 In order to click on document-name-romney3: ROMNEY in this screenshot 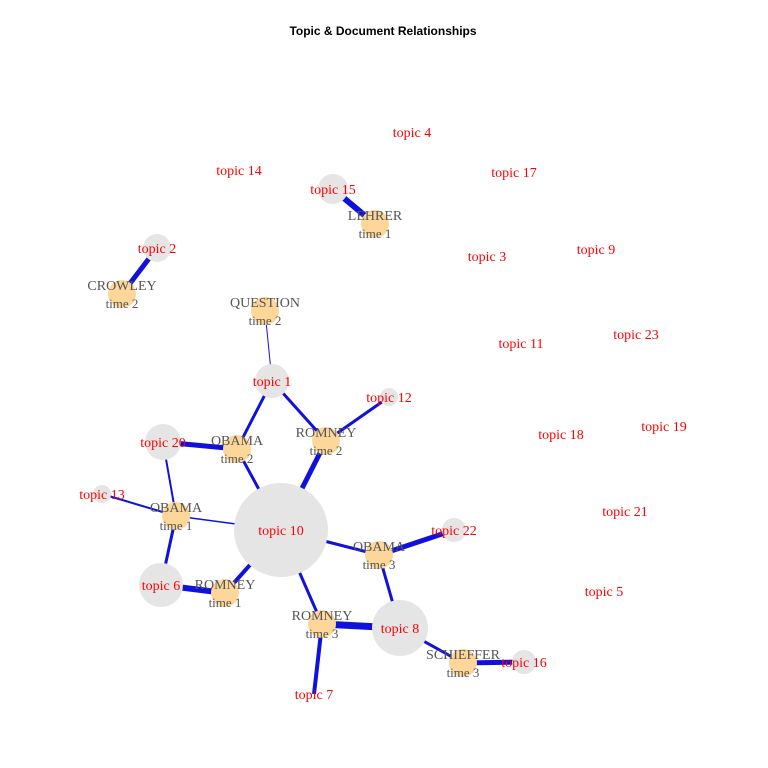, I will do `click(322, 616)`.